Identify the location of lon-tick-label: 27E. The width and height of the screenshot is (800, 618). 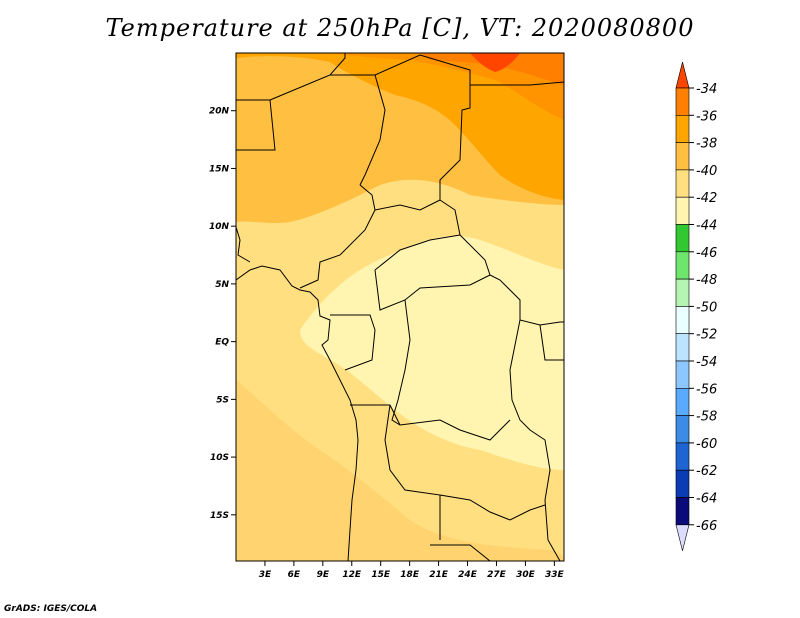
(497, 575).